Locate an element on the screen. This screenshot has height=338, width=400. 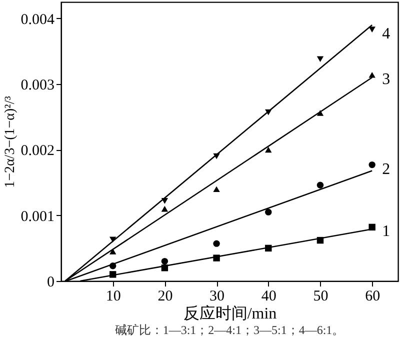
y-tick-label: 0.001 is located at coordinates (37, 216).